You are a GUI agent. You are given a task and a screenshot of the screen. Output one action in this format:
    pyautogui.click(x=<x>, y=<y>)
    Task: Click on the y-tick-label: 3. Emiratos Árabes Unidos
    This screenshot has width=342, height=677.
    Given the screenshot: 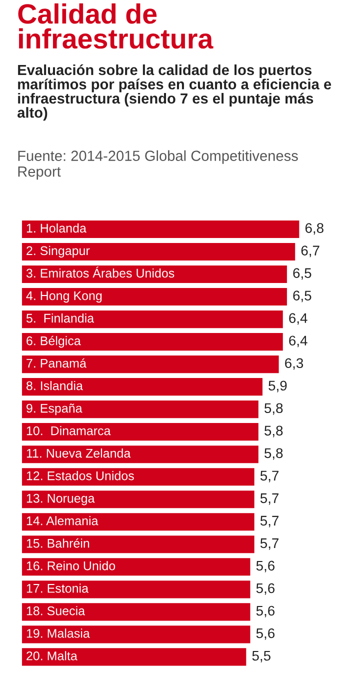 What is the action you would take?
    pyautogui.click(x=100, y=272)
    